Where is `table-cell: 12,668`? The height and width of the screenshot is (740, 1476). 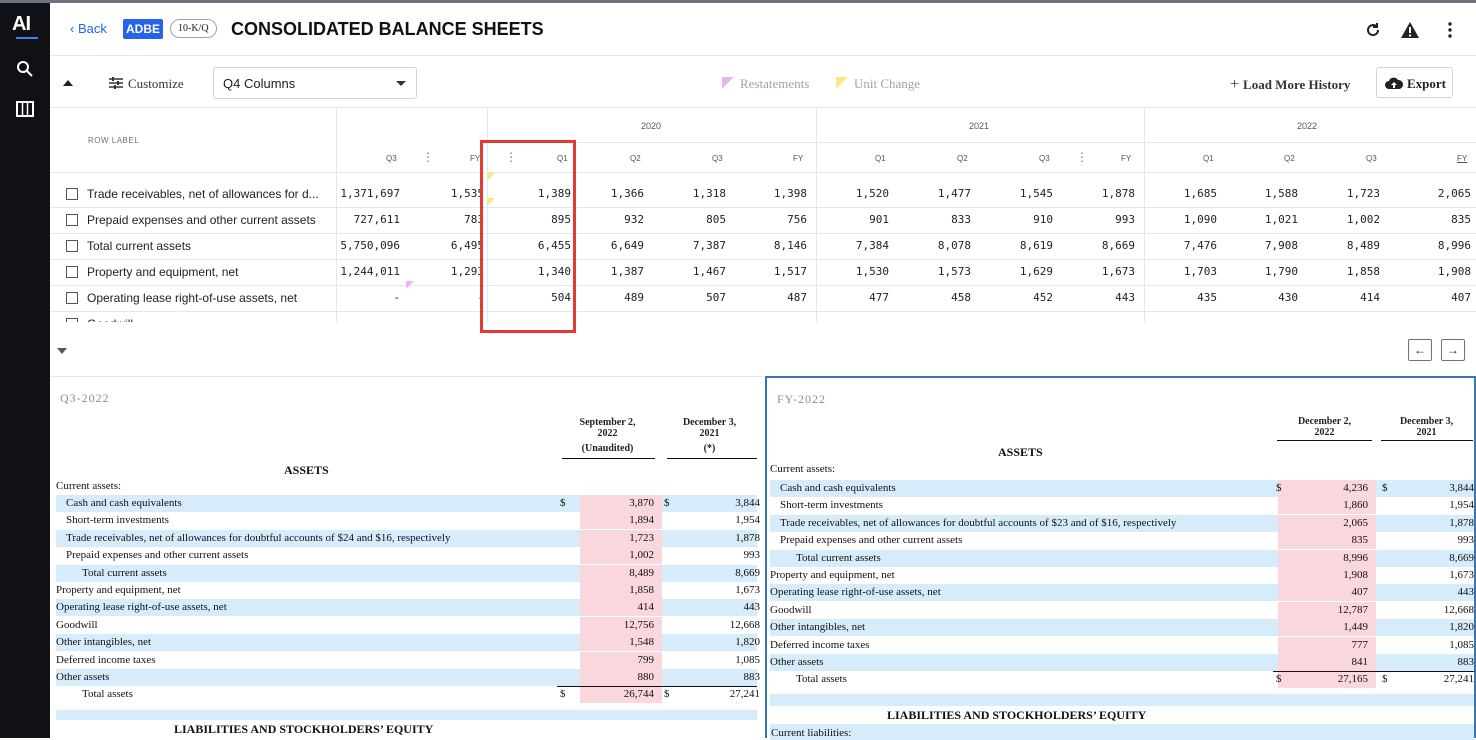 table-cell: 12,668 is located at coordinates (1090, 321).